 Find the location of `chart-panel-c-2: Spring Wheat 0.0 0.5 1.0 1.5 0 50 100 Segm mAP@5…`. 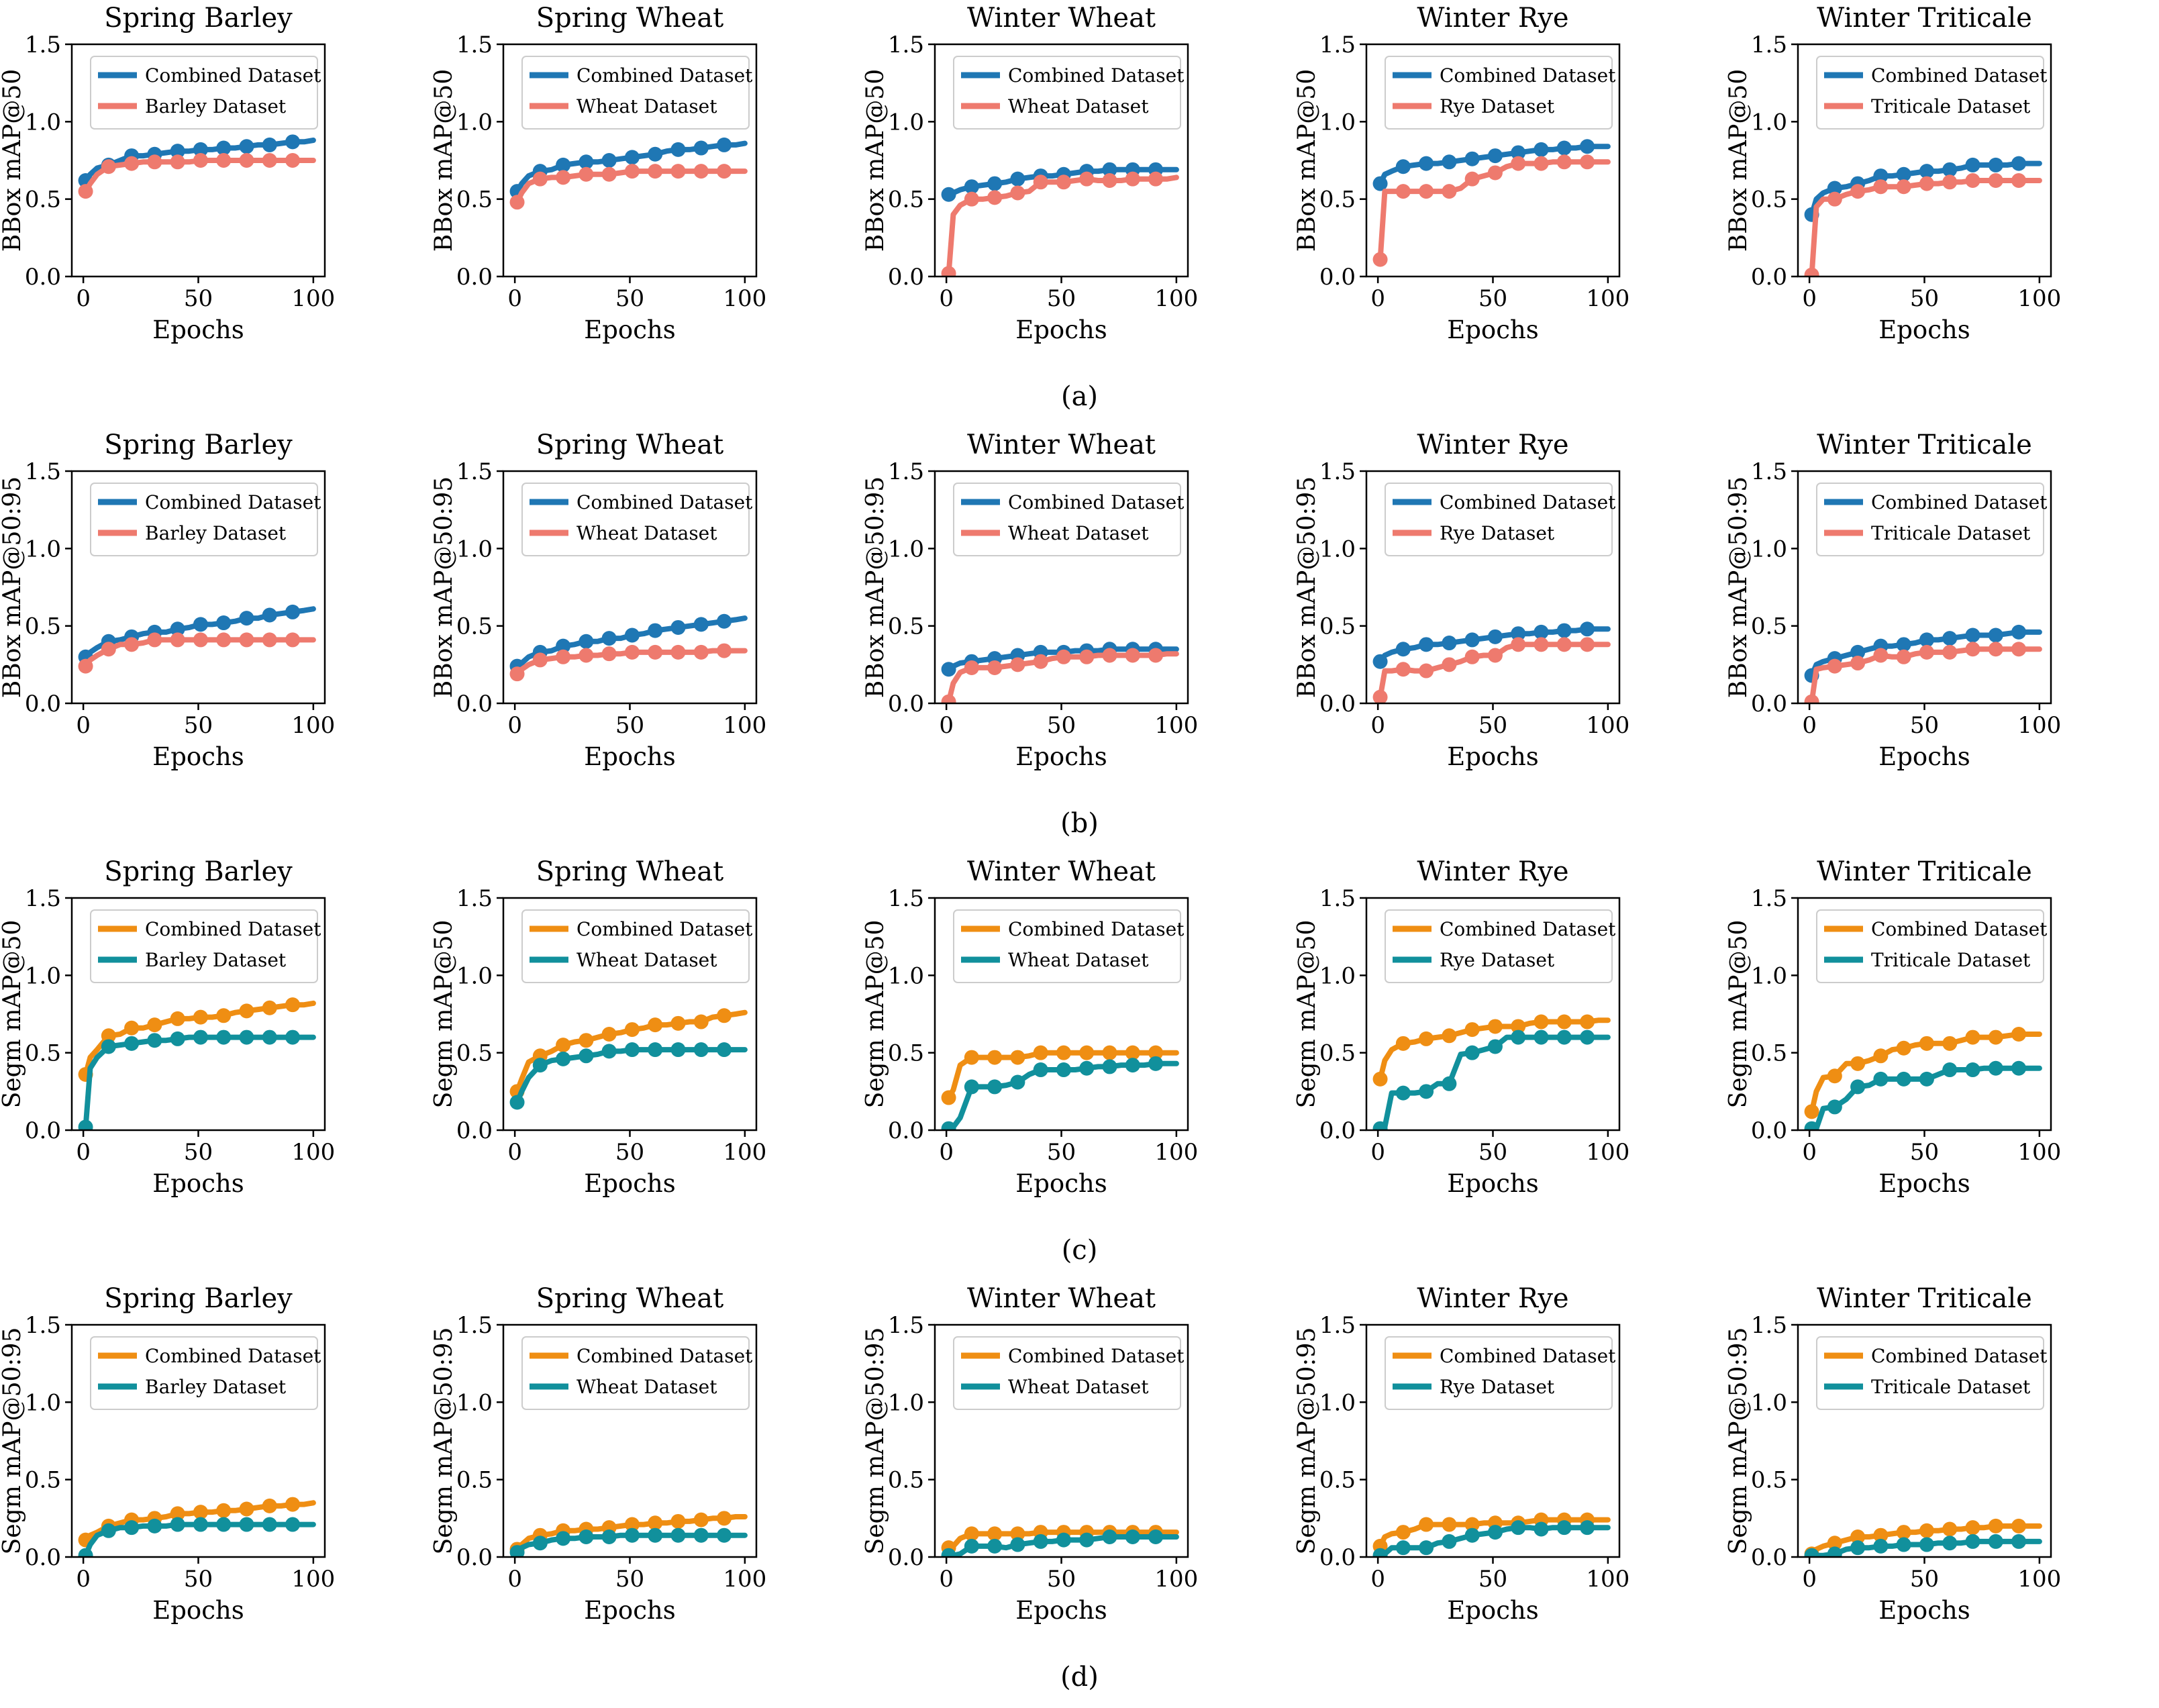

chart-panel-c-2: Spring Wheat 0.0 0.5 1.0 1.5 0 50 100 Segm mAP@5… is located at coordinates (647, 1036).